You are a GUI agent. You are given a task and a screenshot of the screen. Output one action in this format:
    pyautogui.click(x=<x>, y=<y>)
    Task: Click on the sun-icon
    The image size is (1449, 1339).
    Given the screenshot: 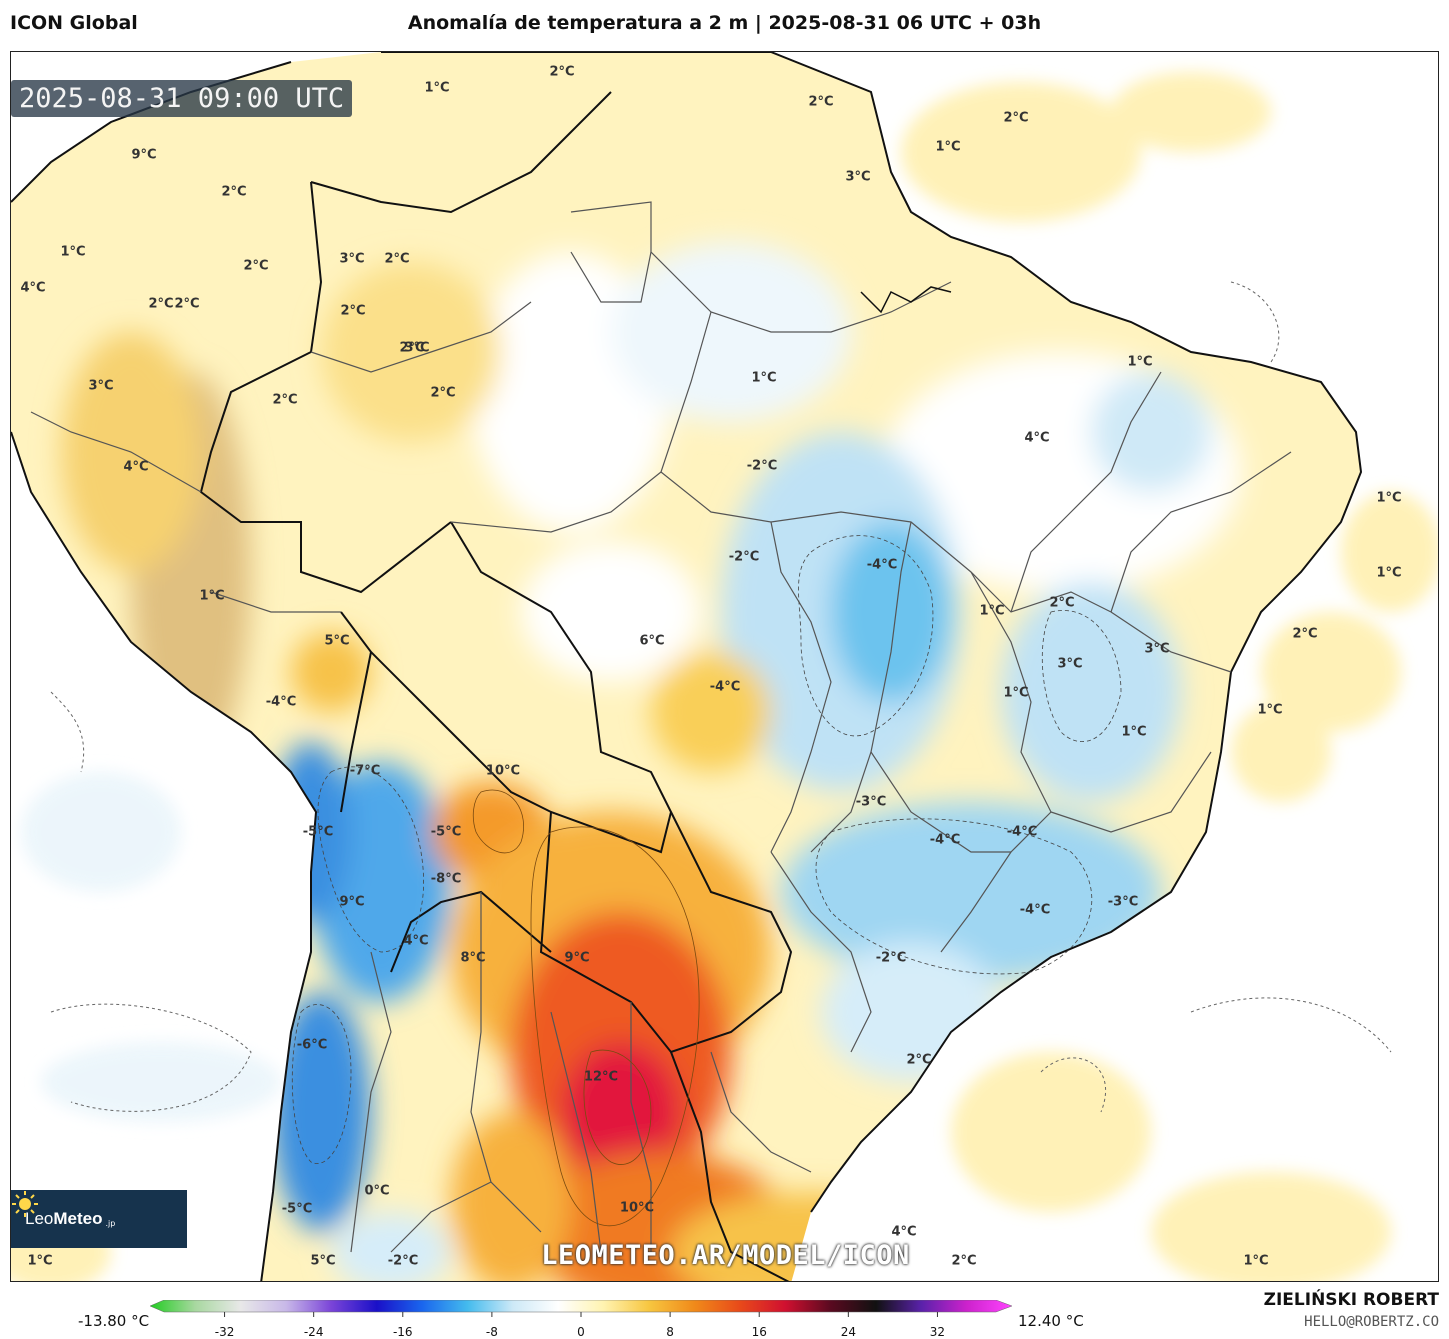 What is the action you would take?
    pyautogui.click(x=25, y=1204)
    